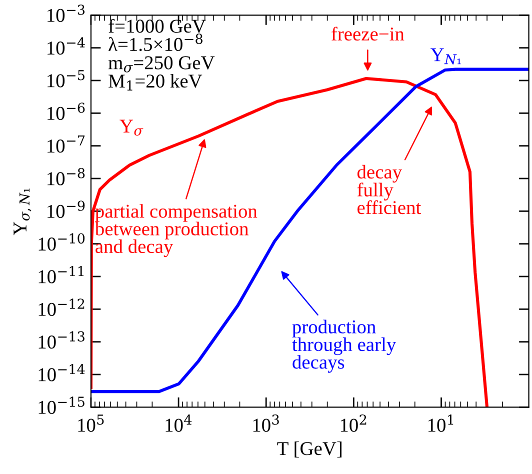 This screenshot has width=532, height=474. Describe the element at coordinates (445, 56) in the screenshot. I see `series-label: Y$_{N₁}$` at that location.